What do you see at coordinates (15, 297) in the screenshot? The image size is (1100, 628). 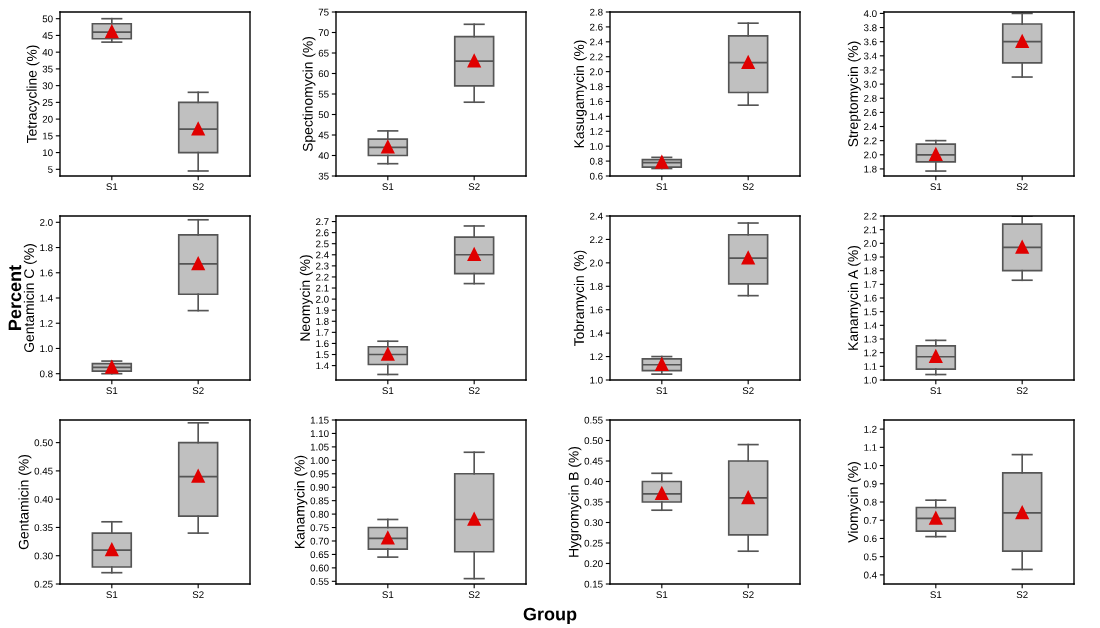 I see `text: Percent` at bounding box center [15, 297].